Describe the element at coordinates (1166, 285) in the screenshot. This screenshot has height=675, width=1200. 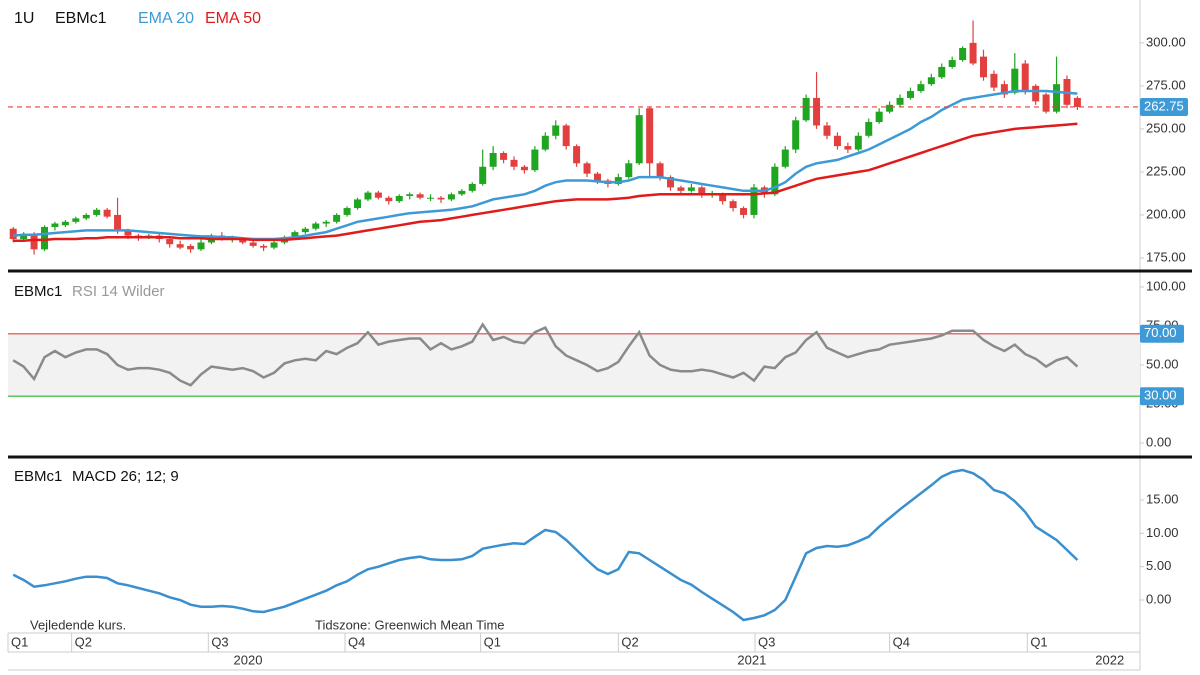
I see `y-tick-label: 100.00` at that location.